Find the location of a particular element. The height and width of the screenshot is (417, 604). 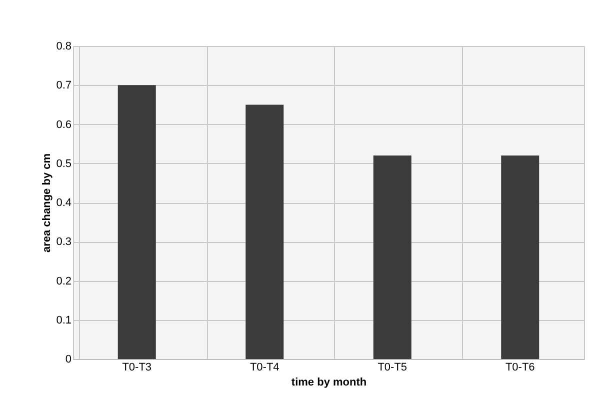

y-tick-label: 0.4 is located at coordinates (64, 203).